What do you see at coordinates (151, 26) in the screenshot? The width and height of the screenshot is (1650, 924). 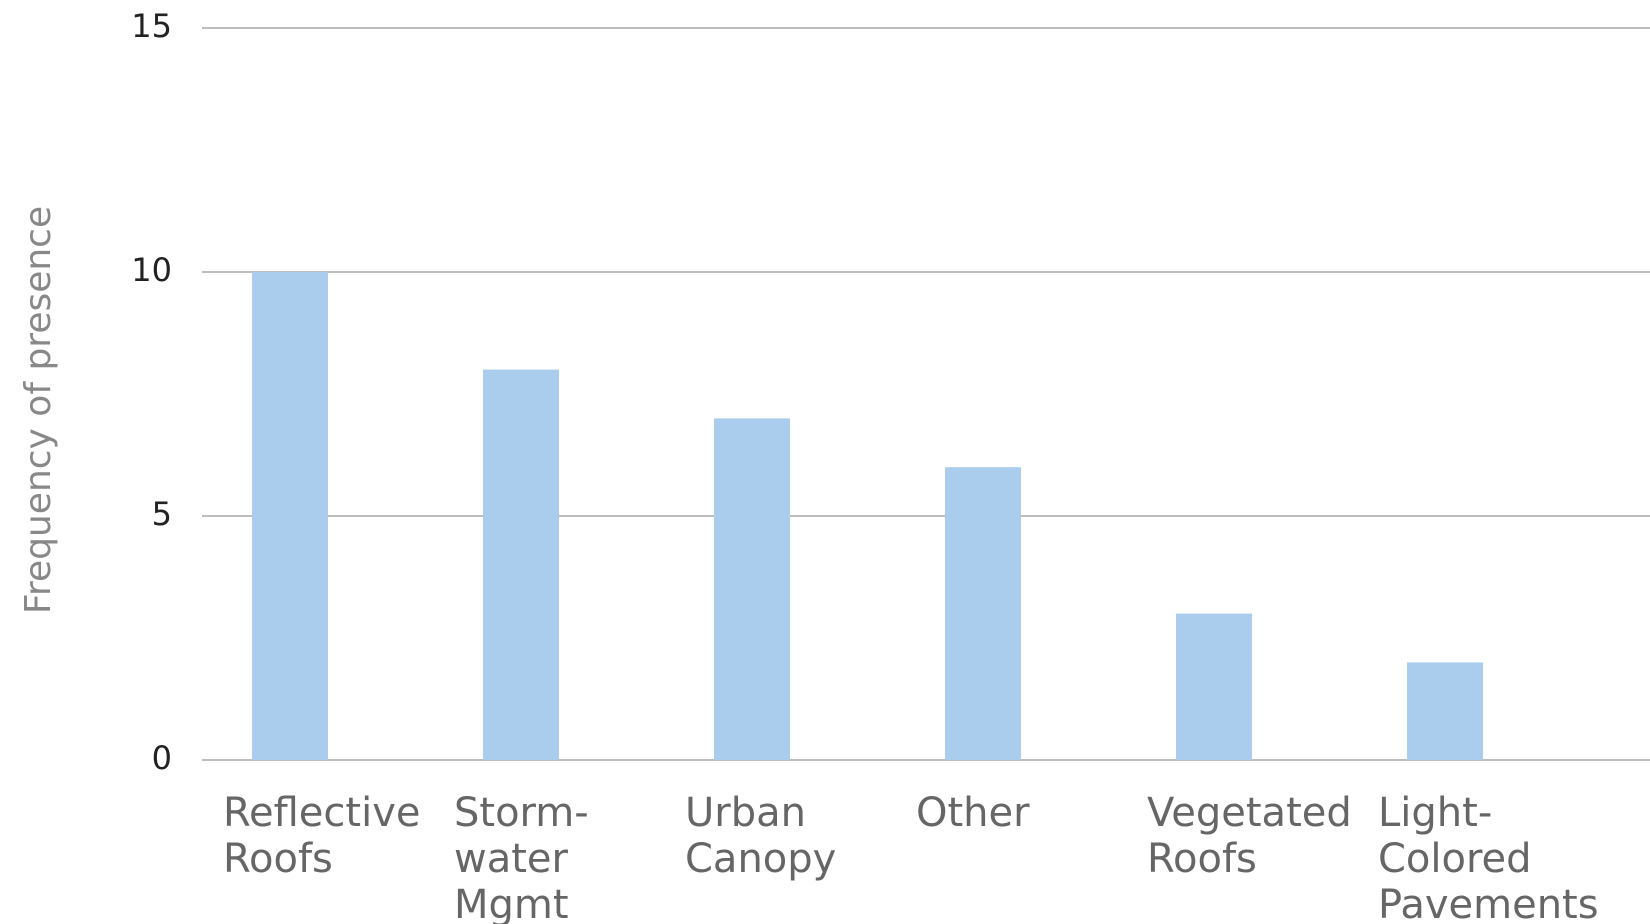 I see `y-tick-label: 15` at bounding box center [151, 26].